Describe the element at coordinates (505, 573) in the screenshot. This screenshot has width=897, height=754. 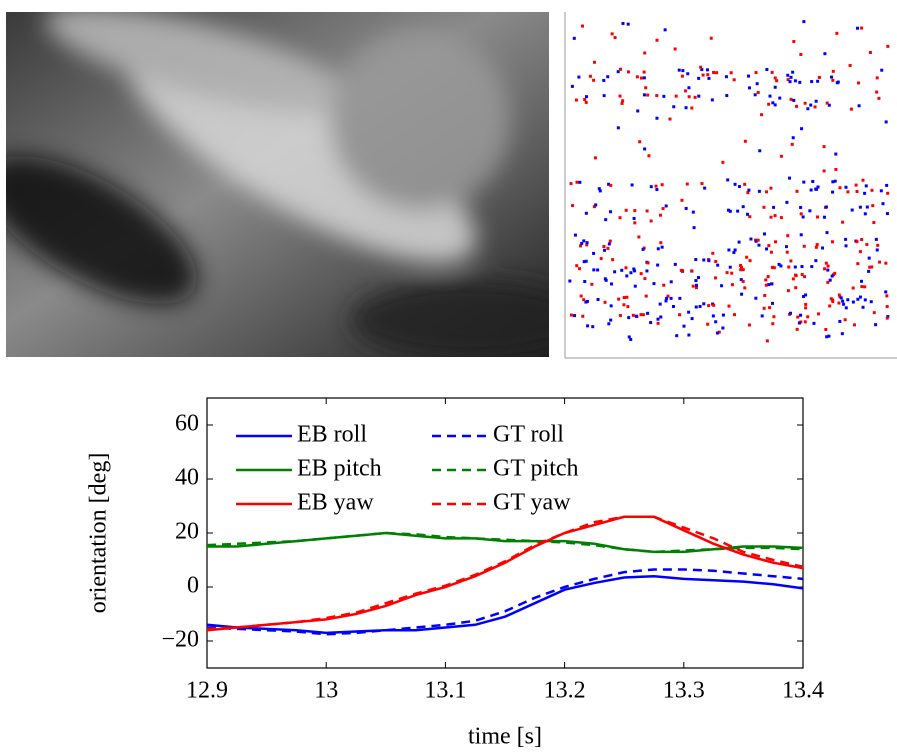
I see `series-line` at that location.